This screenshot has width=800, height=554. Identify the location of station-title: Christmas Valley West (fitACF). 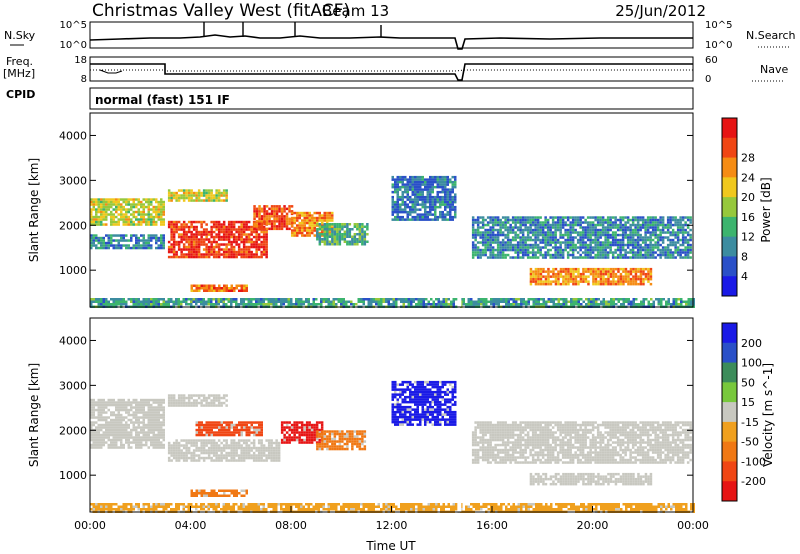
(221, 11).